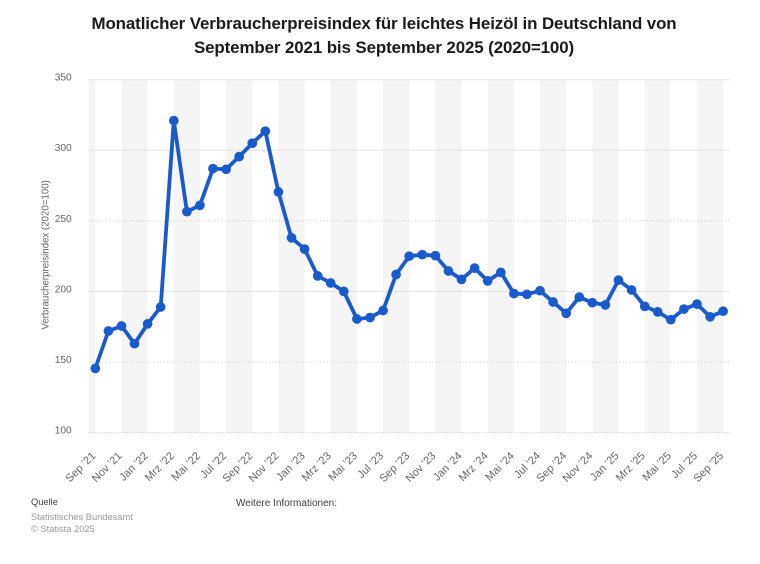  What do you see at coordinates (657, 467) in the screenshot?
I see `svg-text: Mai ’25` at bounding box center [657, 467].